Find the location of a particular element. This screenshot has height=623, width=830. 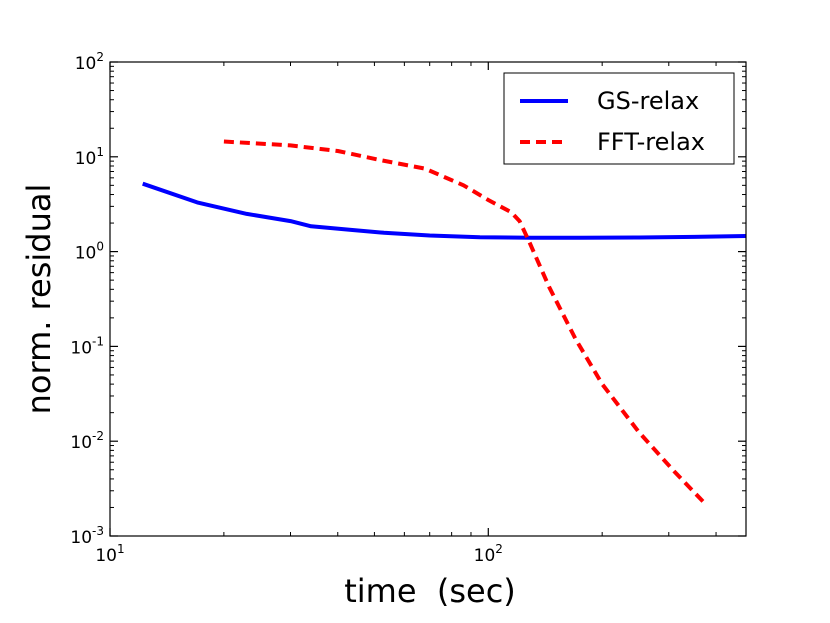

legend: GS-relax FFT-relax is located at coordinates (619, 118).